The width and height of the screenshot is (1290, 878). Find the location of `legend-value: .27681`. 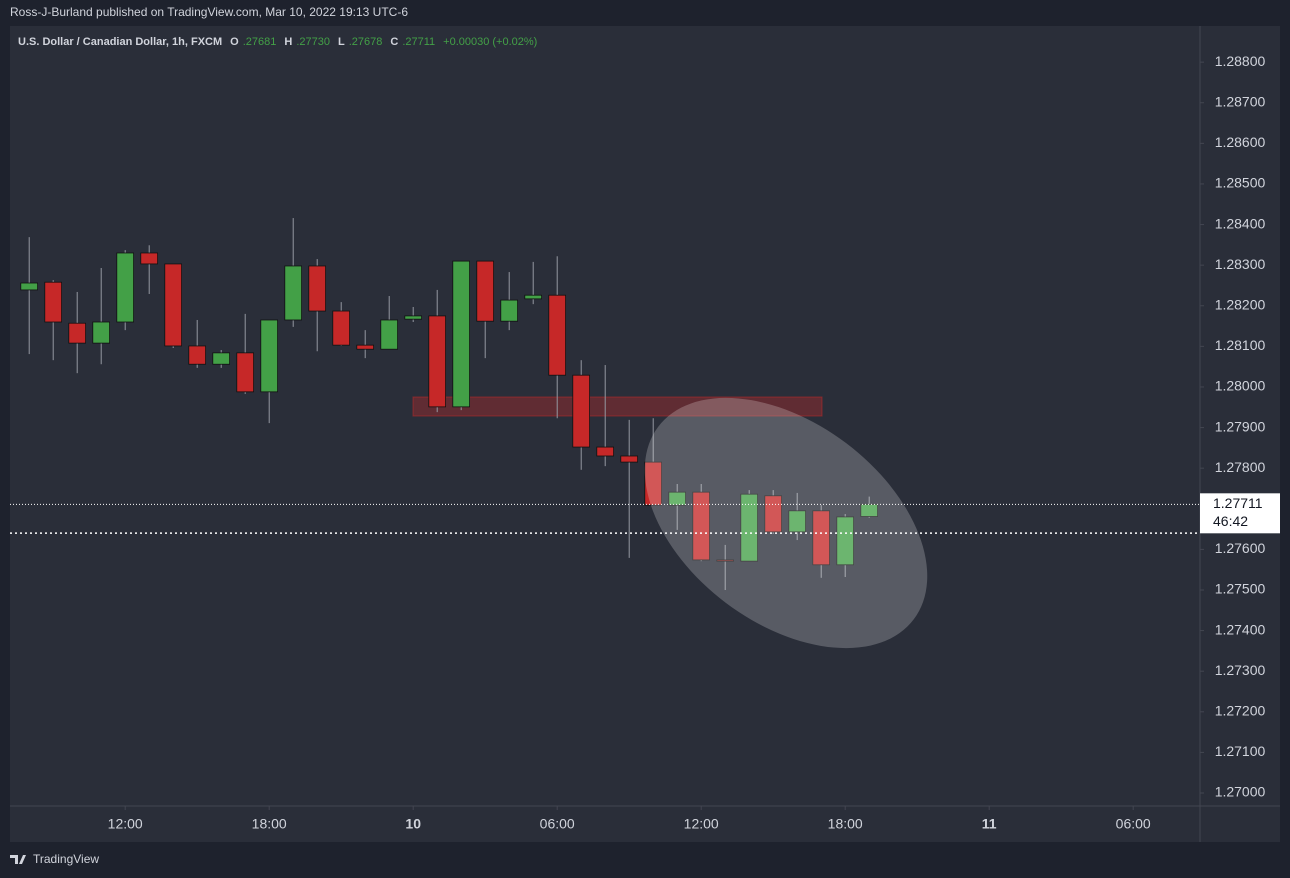

legend-value: .27681 is located at coordinates (260, 42).